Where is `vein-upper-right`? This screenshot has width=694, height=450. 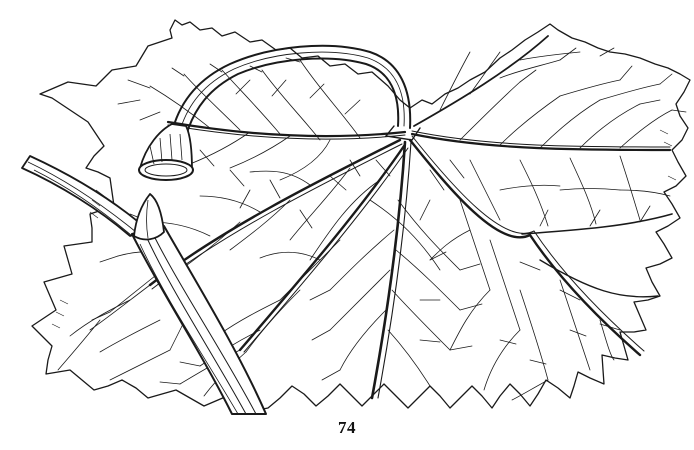
vein-upper-right is located at coordinates (481, 81).